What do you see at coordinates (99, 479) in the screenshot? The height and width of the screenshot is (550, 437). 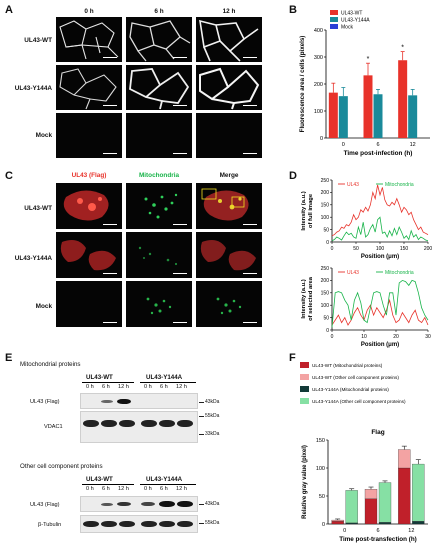 I see `blot2-group-wt: UL43-WT` at bounding box center [99, 479].